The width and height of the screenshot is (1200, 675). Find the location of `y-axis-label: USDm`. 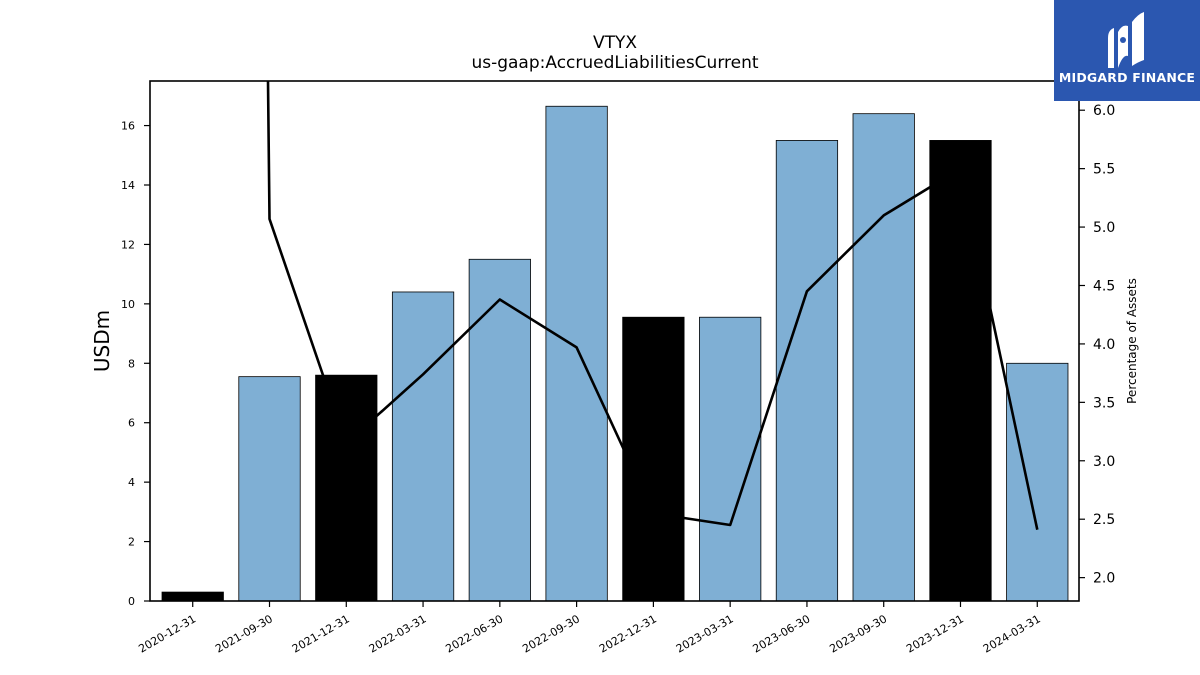

y-axis-label: USDm is located at coordinates (102, 341).